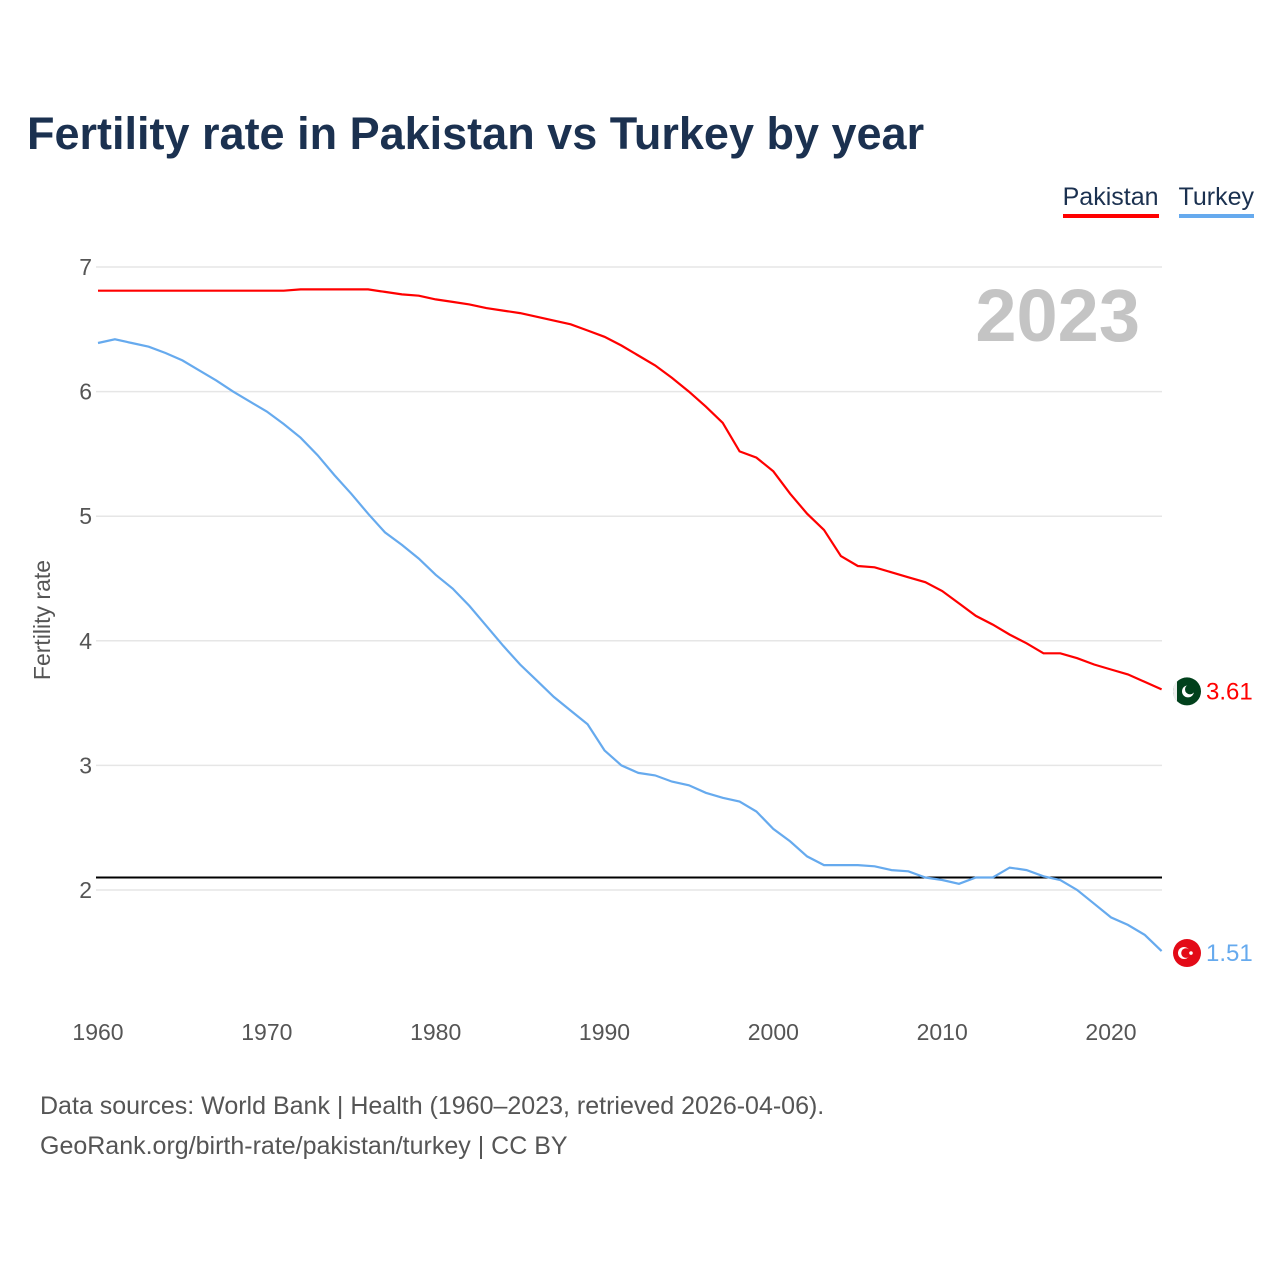  Describe the element at coordinates (773, 1032) in the screenshot. I see `x-tick-label: 2000` at that location.